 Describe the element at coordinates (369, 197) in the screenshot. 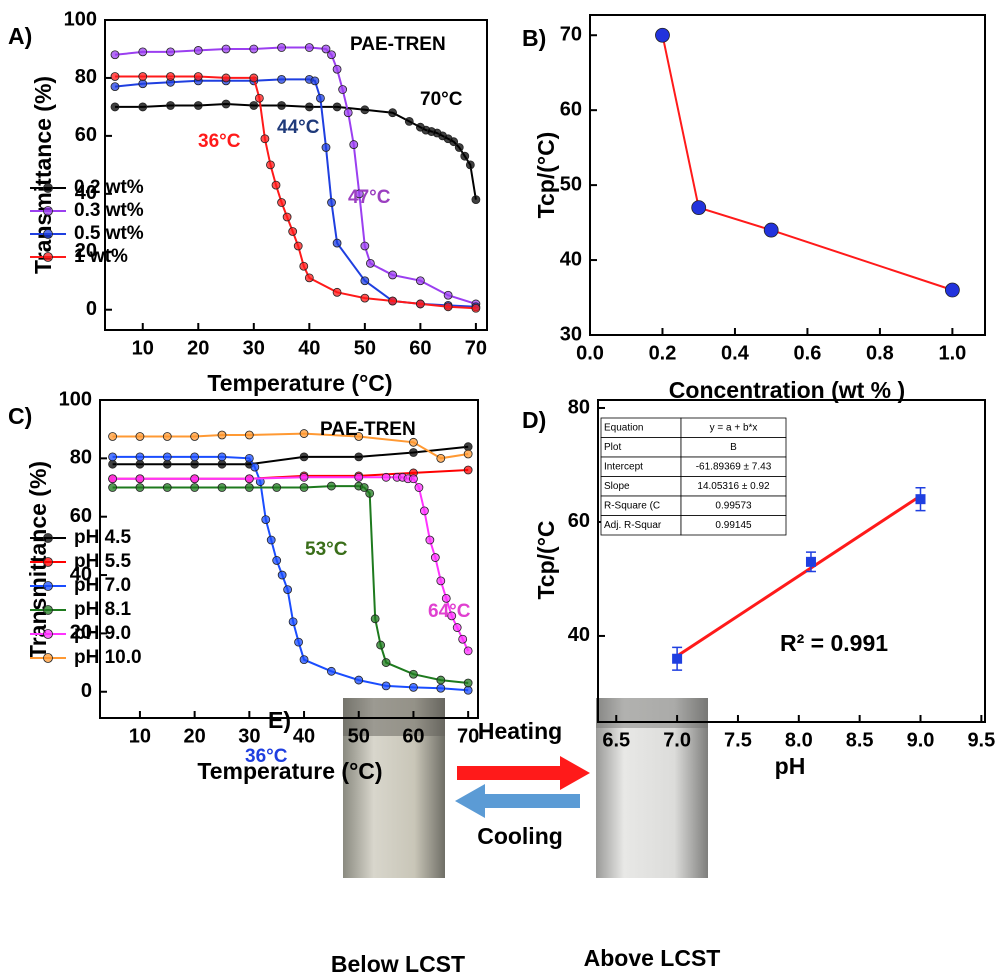

I see `annotation: 47°C` at that location.